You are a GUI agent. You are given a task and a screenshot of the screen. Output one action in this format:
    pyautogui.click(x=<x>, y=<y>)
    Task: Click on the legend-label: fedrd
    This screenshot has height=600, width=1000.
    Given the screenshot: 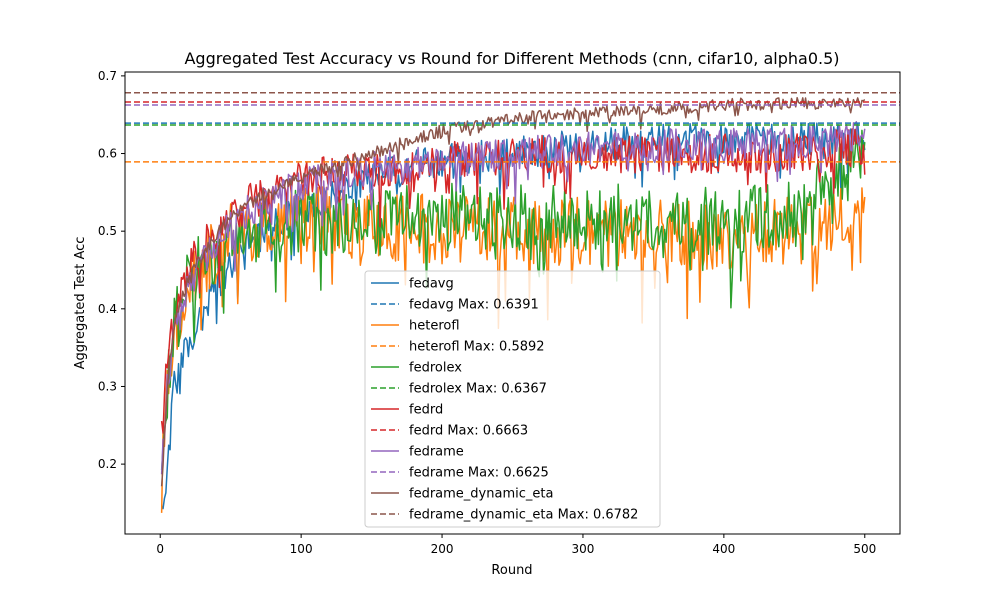 What is the action you would take?
    pyautogui.click(x=426, y=410)
    